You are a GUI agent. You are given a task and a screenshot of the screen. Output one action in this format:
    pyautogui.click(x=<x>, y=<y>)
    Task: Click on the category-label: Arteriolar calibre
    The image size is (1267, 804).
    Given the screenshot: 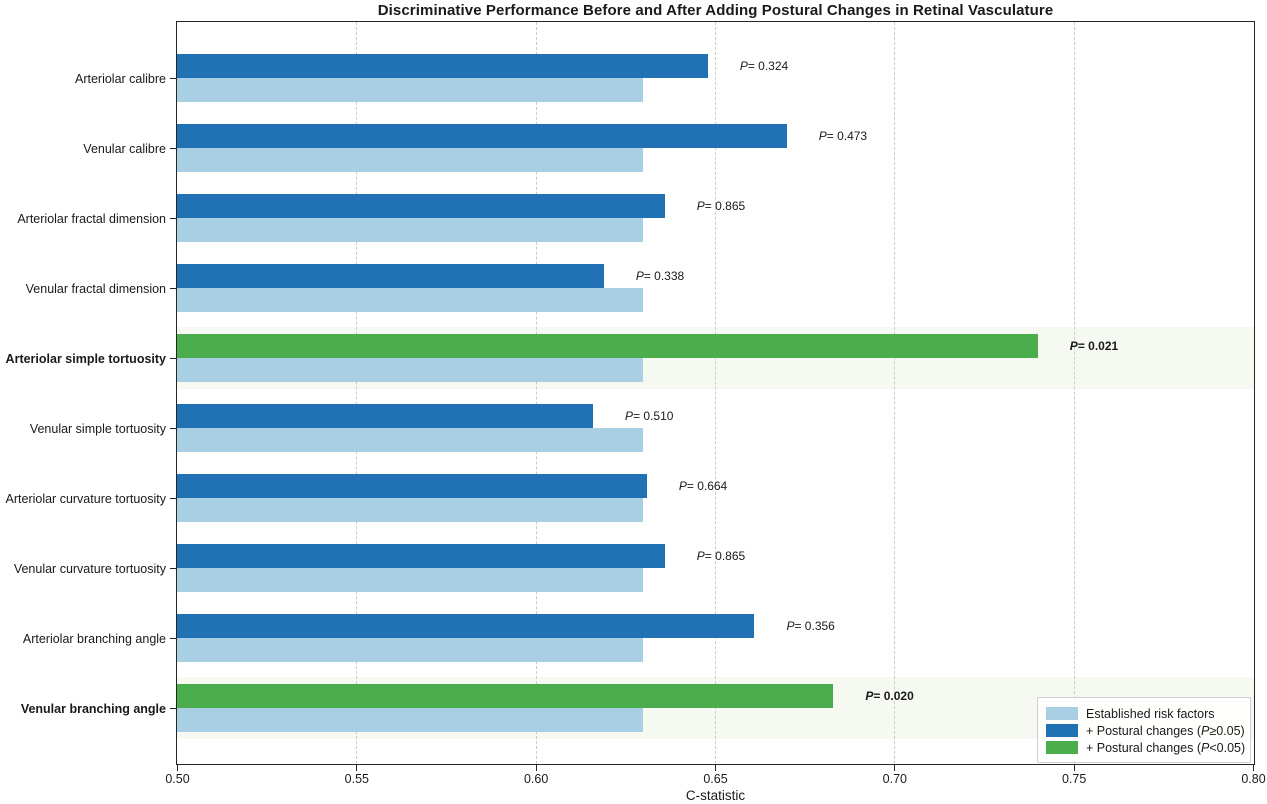 What is the action you would take?
    pyautogui.click(x=120, y=78)
    